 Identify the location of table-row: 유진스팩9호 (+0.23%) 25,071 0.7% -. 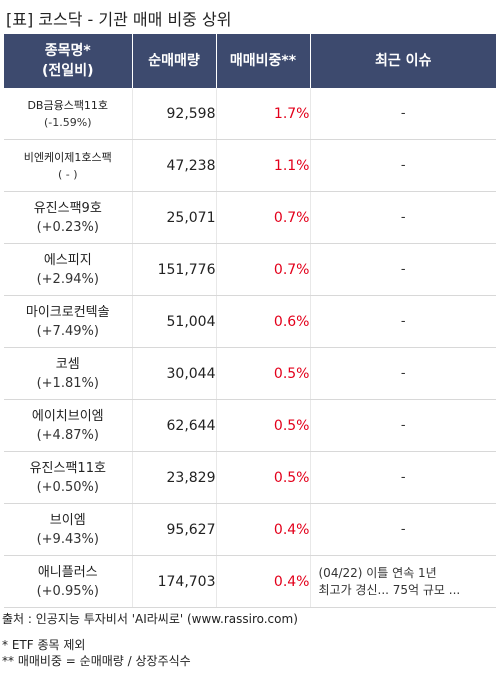
(250, 217).